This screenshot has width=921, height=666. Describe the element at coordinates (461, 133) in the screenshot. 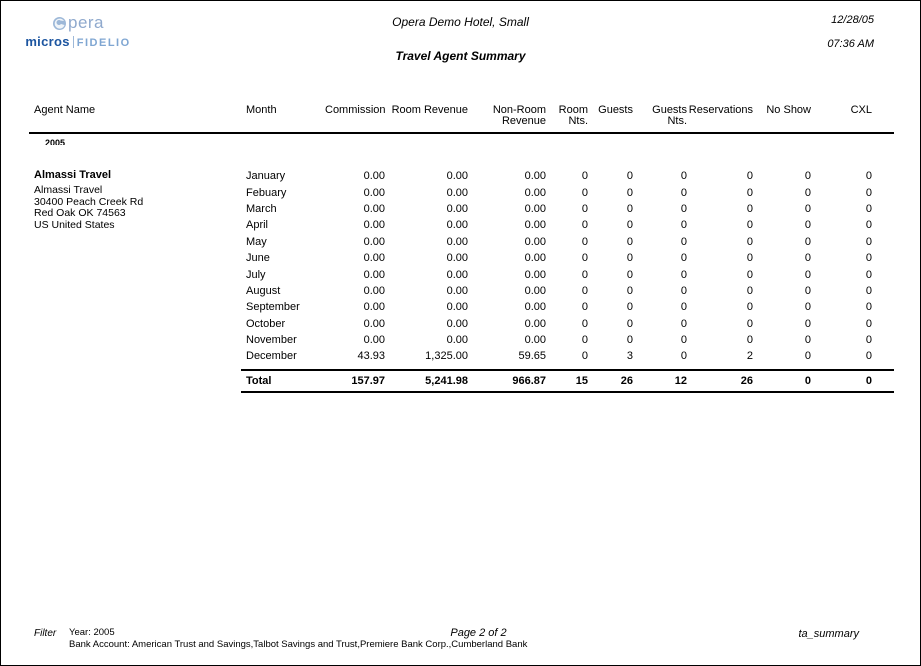

I see `header-separator-line` at that location.